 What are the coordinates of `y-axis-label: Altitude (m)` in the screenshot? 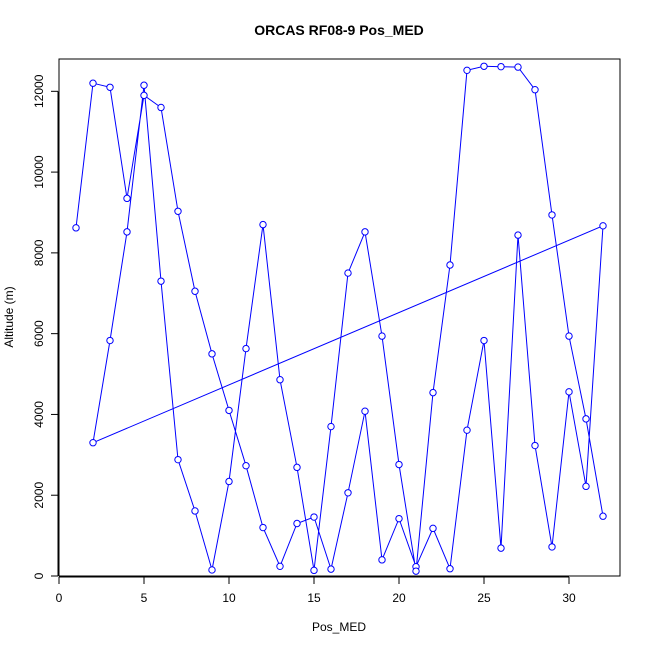 It's located at (9, 316).